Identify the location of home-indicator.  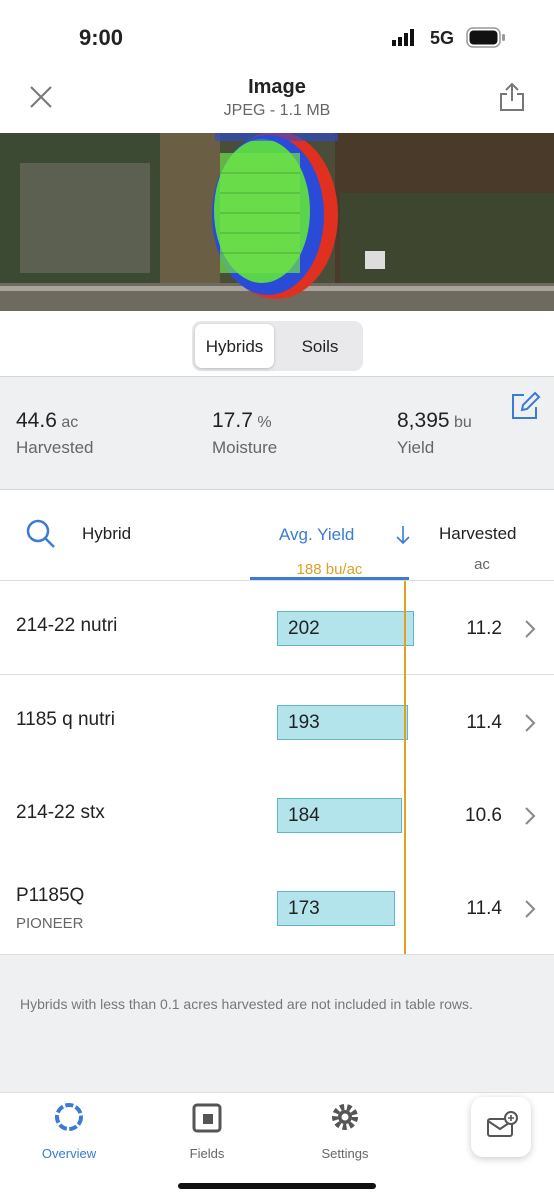
(277, 1186).